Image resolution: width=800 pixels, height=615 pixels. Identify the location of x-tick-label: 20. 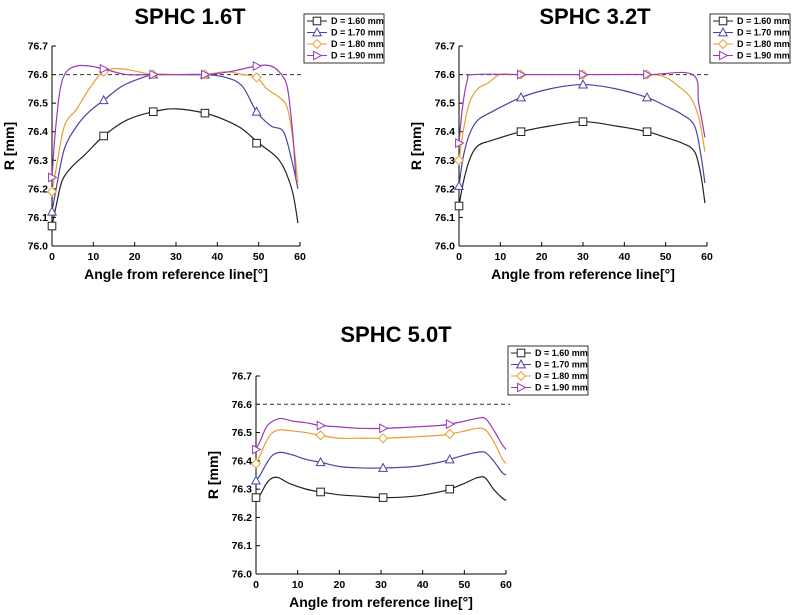
(339, 585).